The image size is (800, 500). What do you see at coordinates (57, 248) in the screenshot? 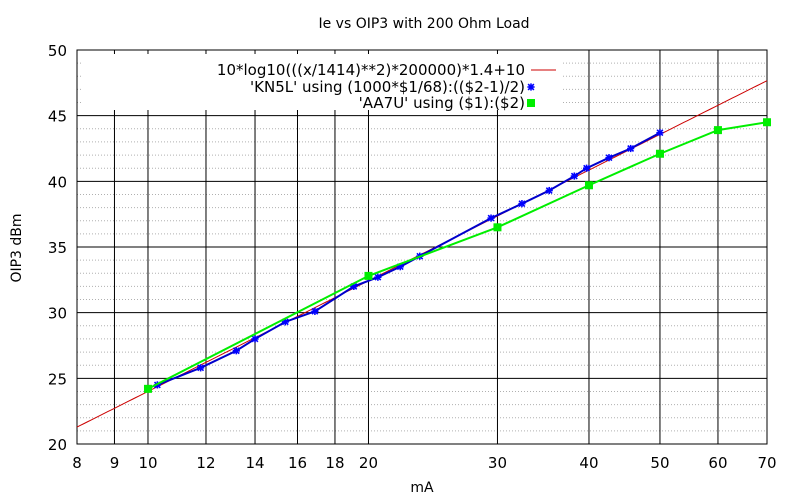
I see `y-tick-label: 35` at bounding box center [57, 248].